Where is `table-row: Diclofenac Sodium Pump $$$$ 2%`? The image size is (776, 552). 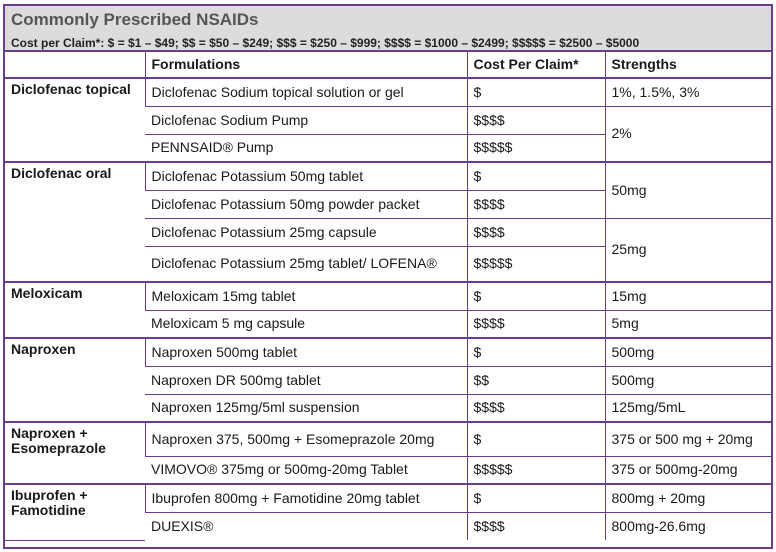
table-row: Diclofenac Sodium Pump $$$$ 2% is located at coordinates (388, 134).